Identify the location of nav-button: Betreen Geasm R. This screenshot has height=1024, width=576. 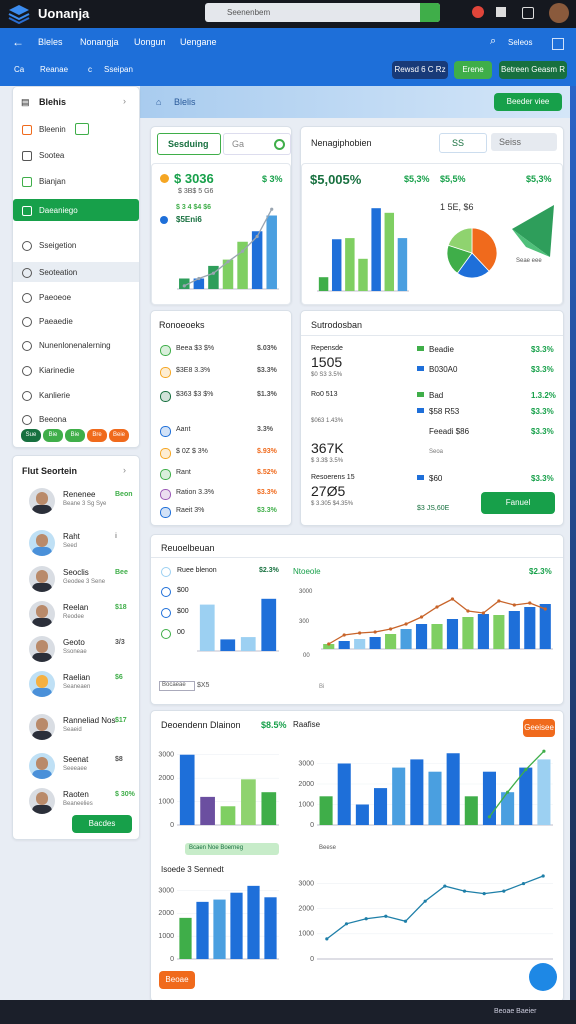
(533, 70).